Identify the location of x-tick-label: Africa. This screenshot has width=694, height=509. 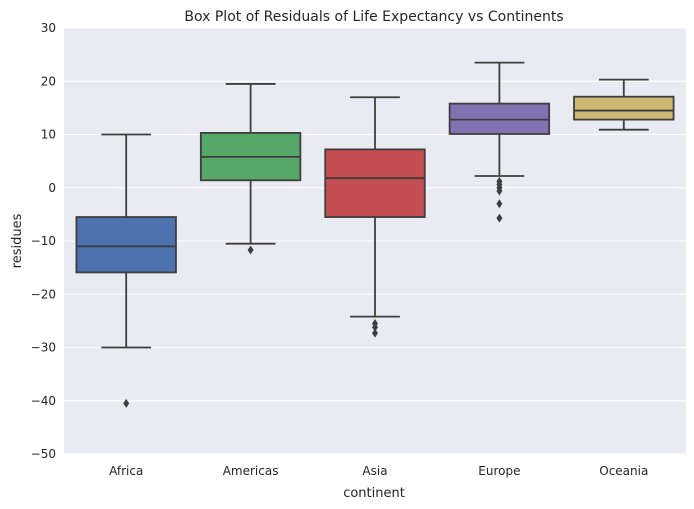
(126, 471).